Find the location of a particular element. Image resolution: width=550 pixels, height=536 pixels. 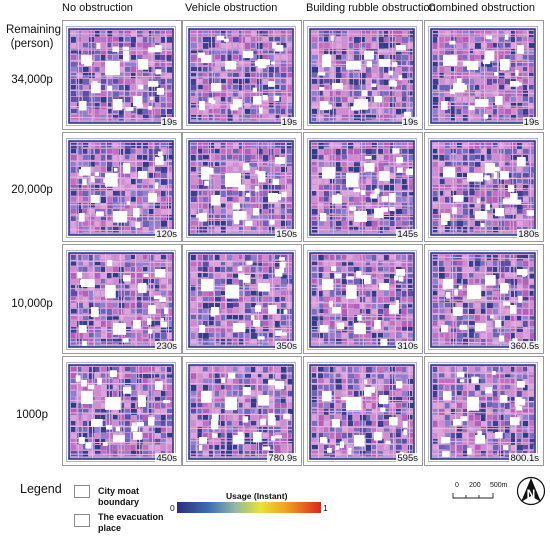

usage-colorbar-title: Usage (Instant) is located at coordinates (257, 496).